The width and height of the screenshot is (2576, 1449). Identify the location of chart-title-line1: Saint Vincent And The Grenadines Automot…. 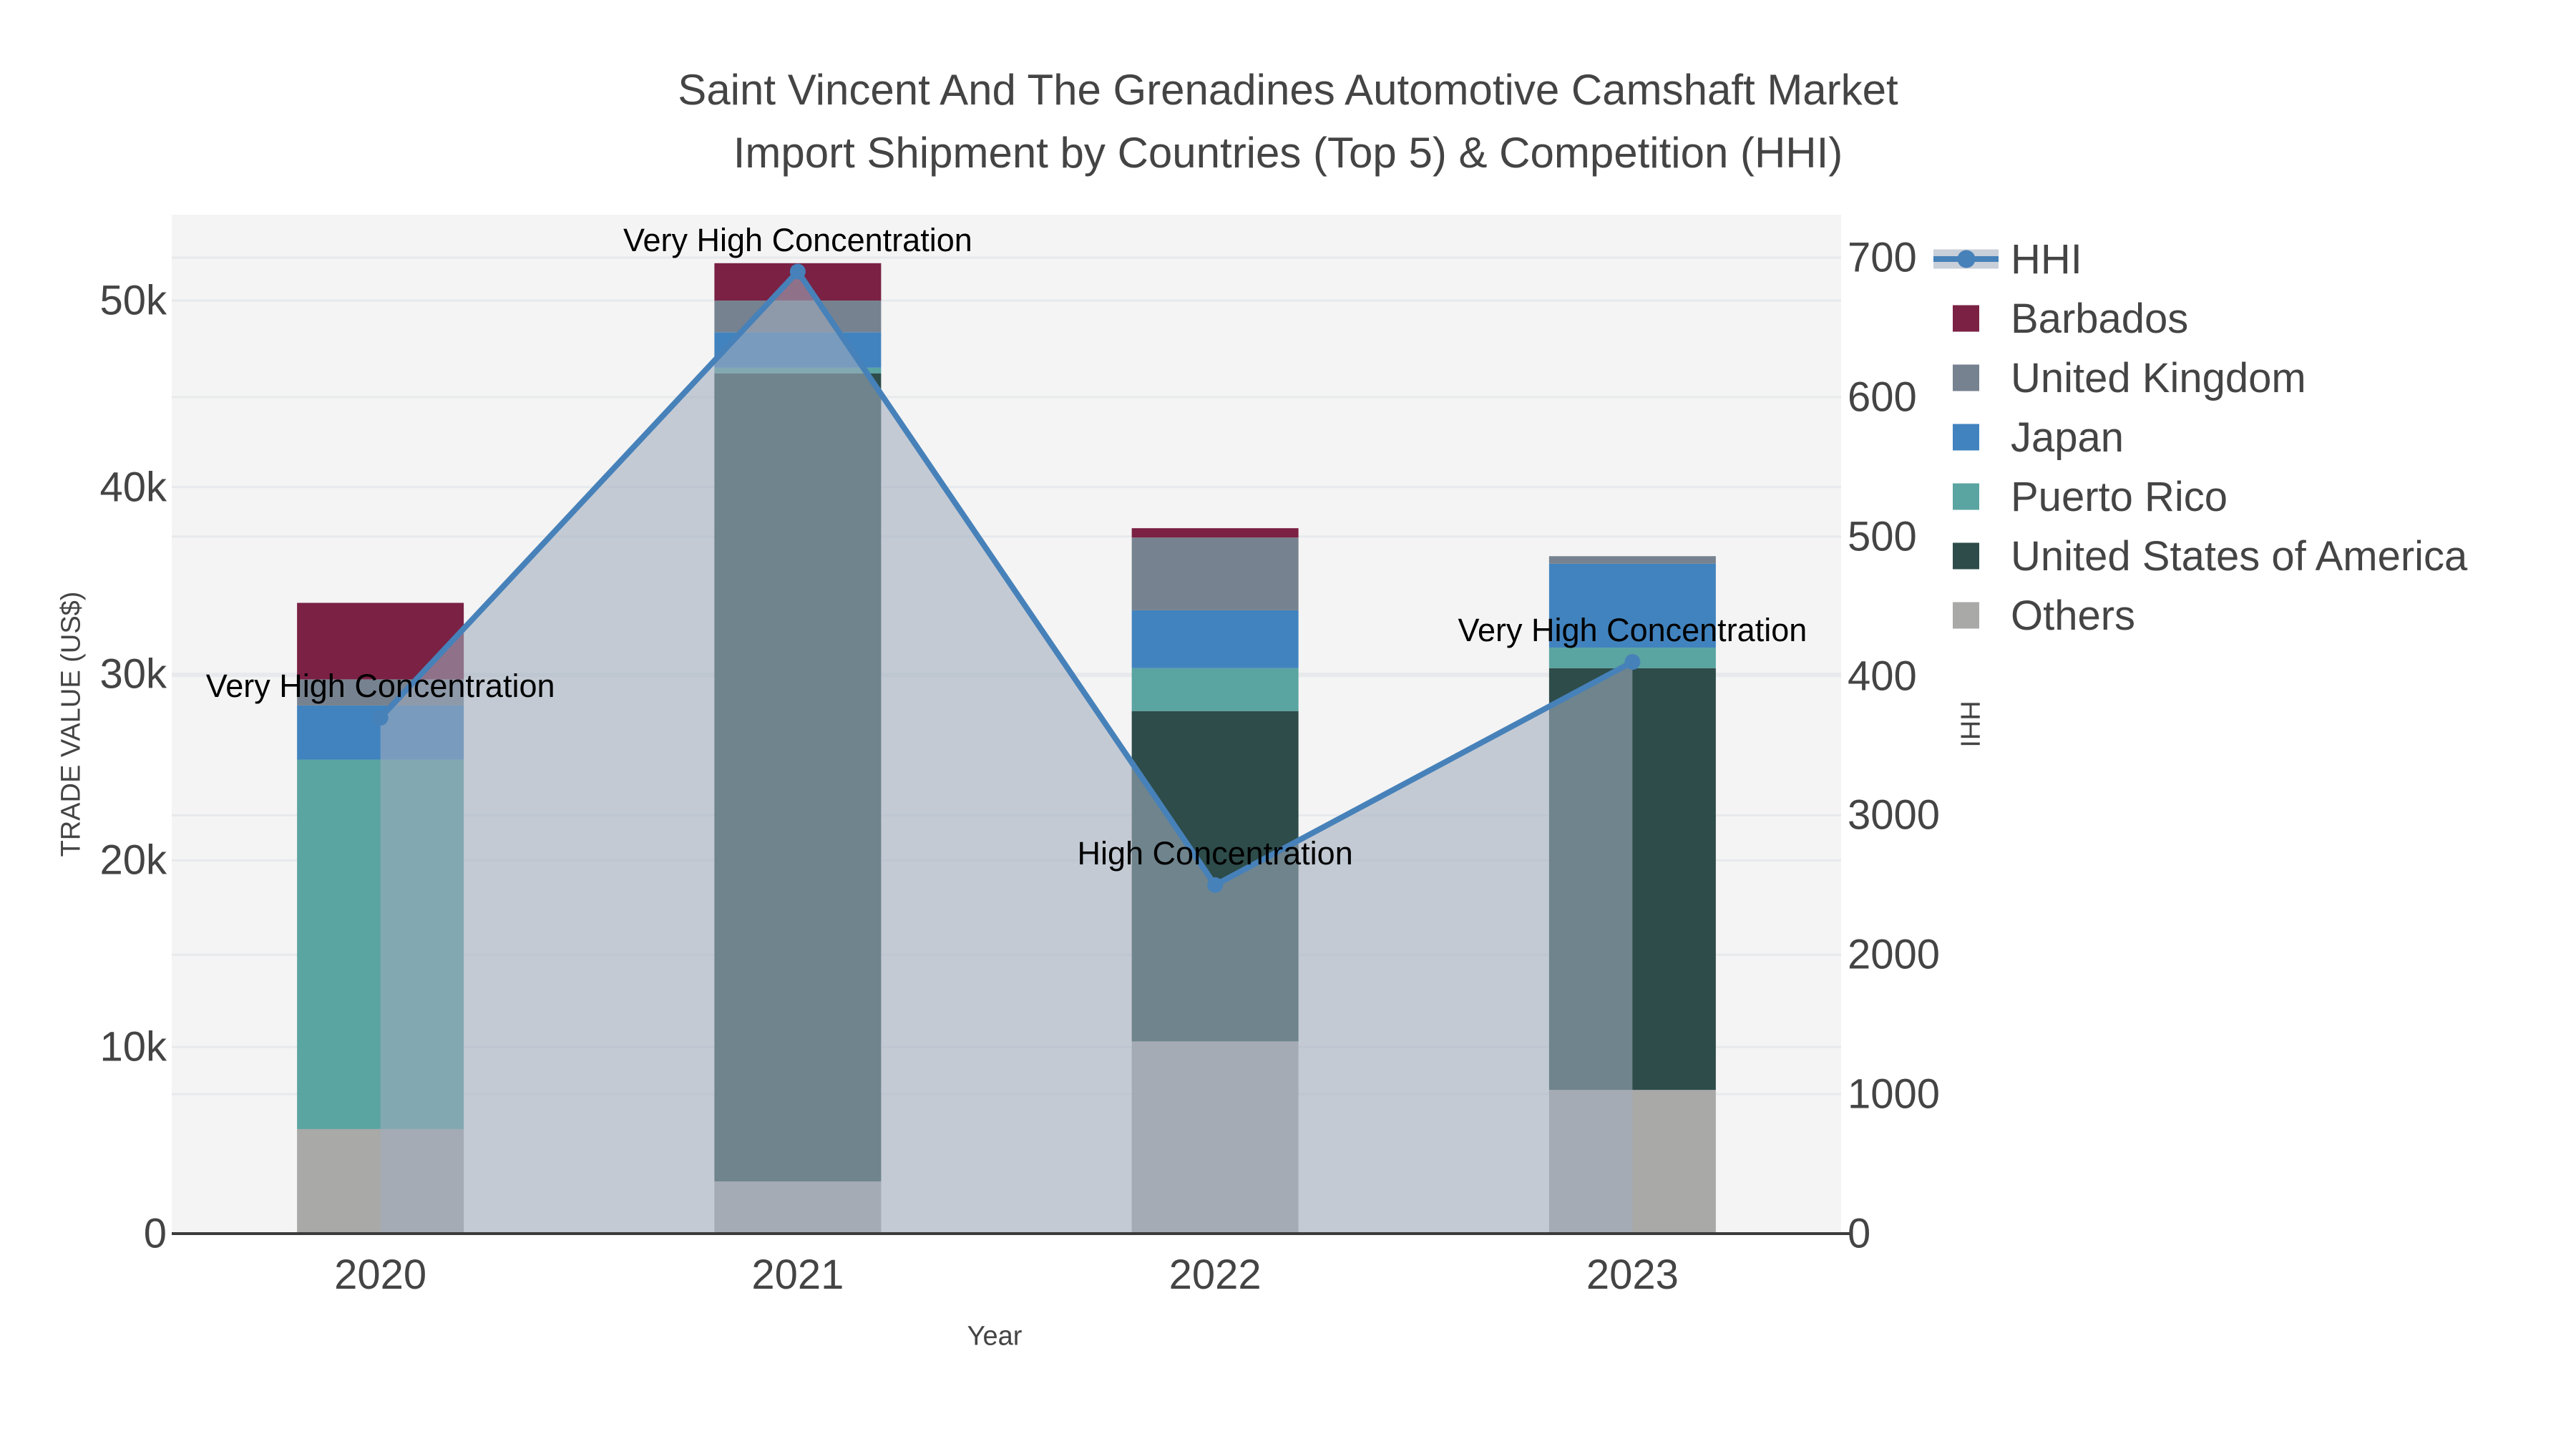
(1288, 90).